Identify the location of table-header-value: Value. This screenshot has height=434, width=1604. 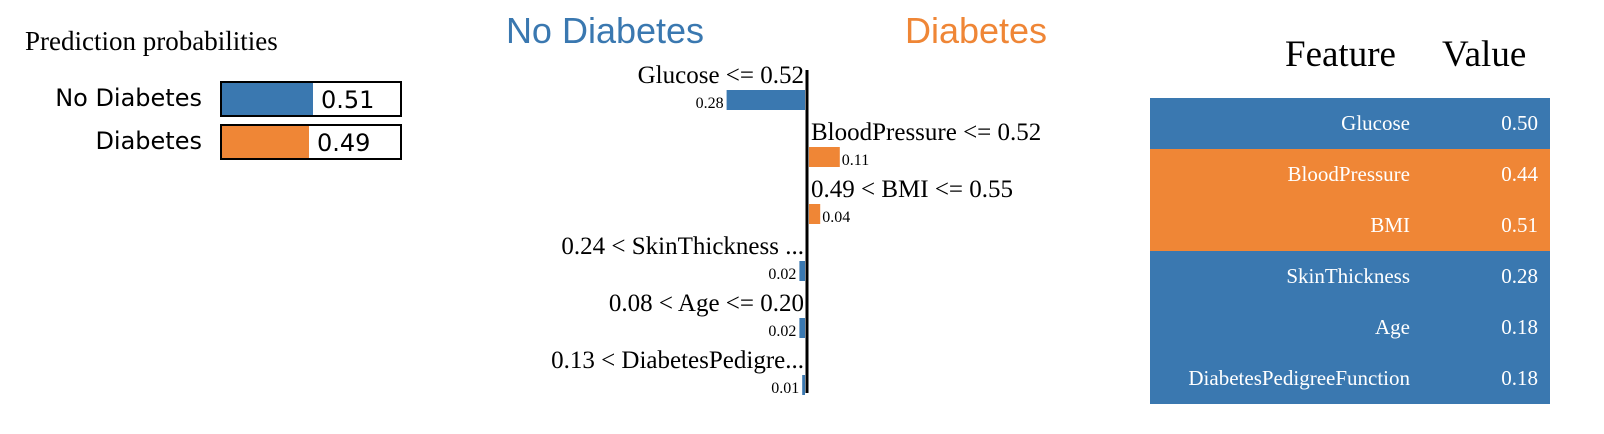
(1484, 54).